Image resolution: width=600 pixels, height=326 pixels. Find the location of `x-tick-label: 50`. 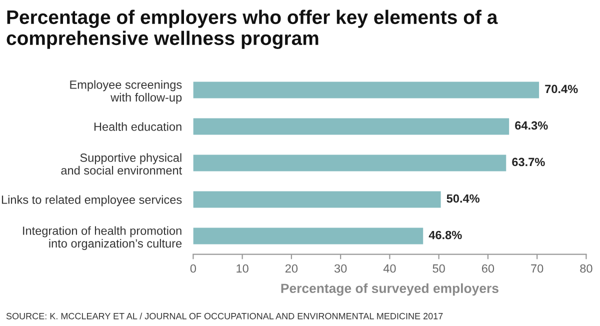

x-tick-label: 50 is located at coordinates (438, 268).